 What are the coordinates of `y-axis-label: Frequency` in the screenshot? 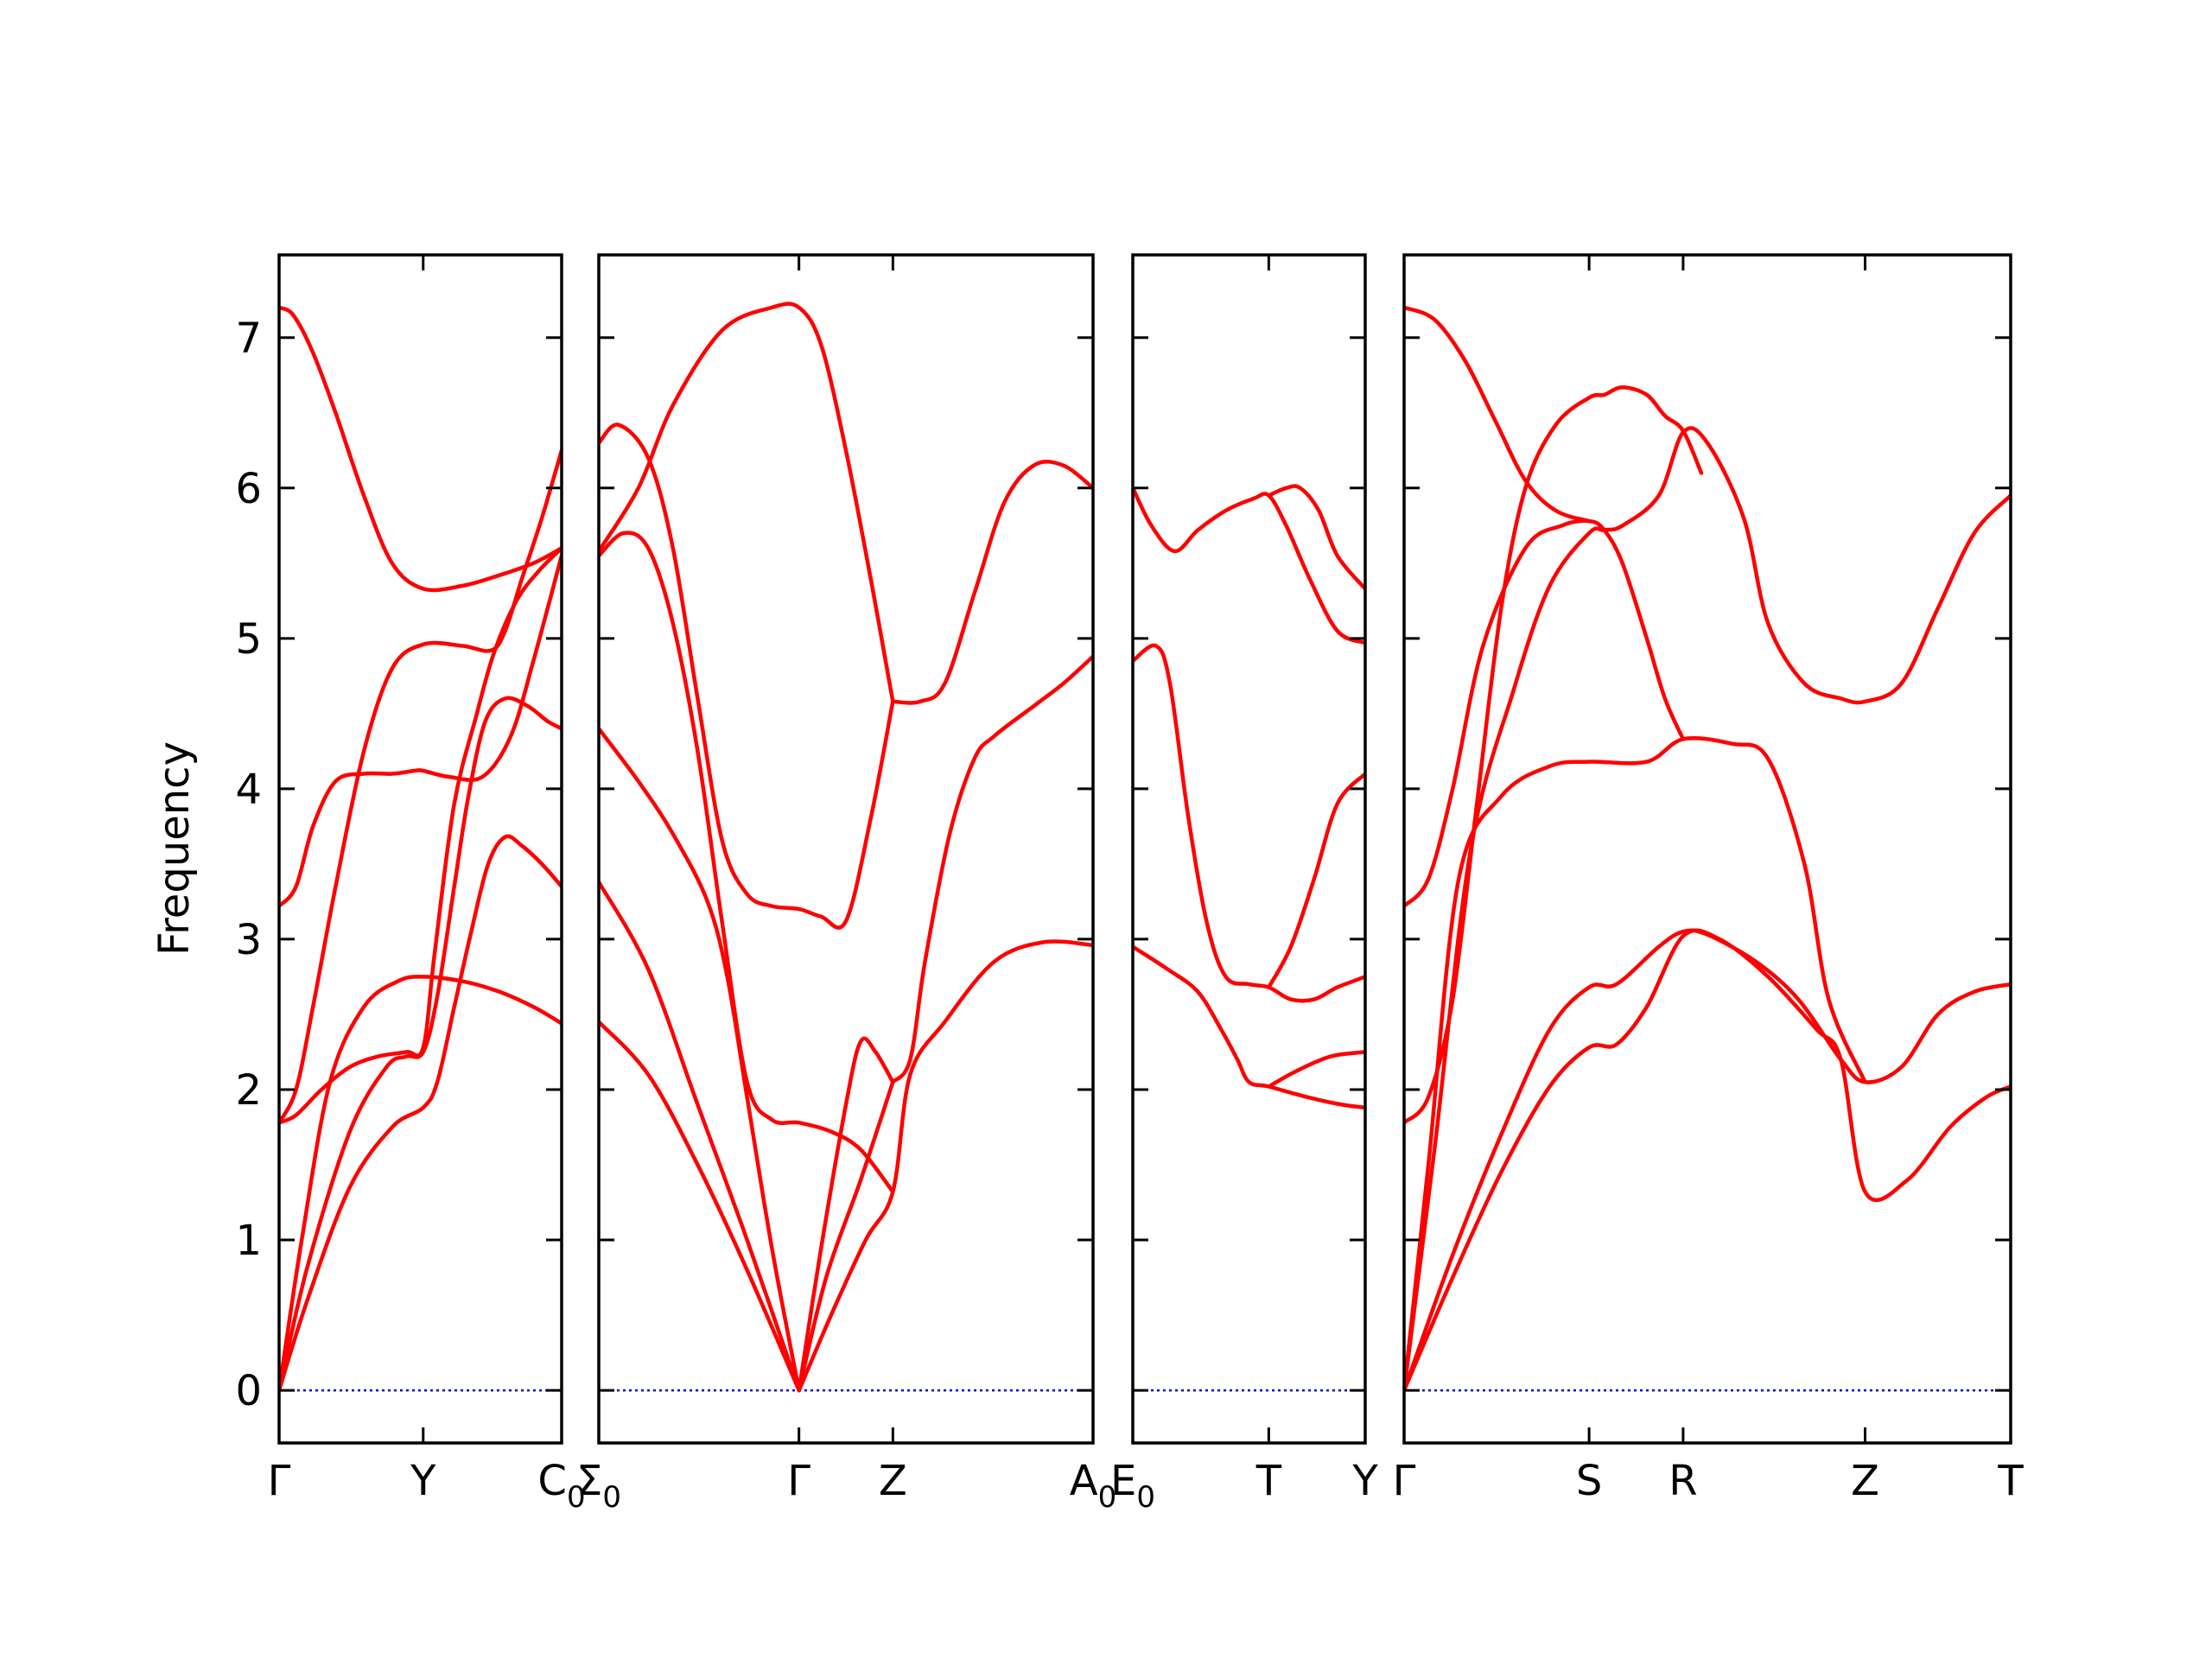 It's located at (174, 848).